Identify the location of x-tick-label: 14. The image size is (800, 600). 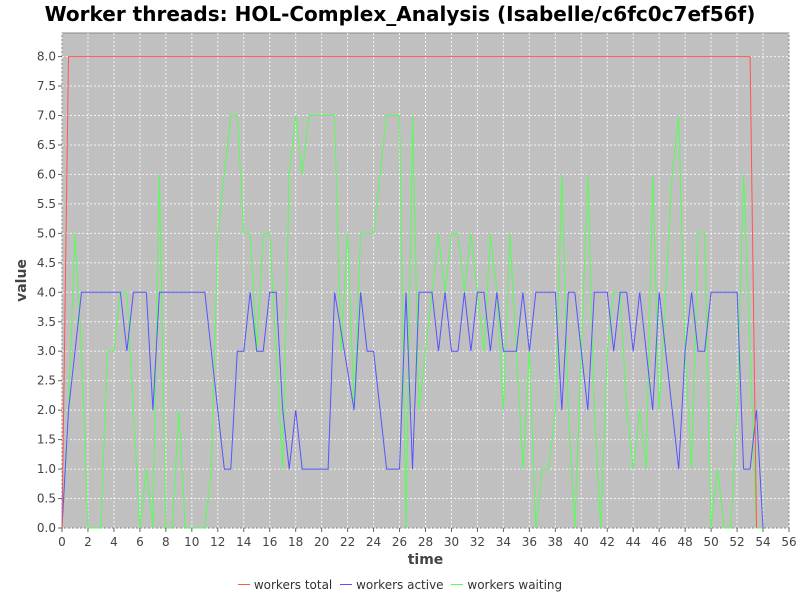
(243, 542).